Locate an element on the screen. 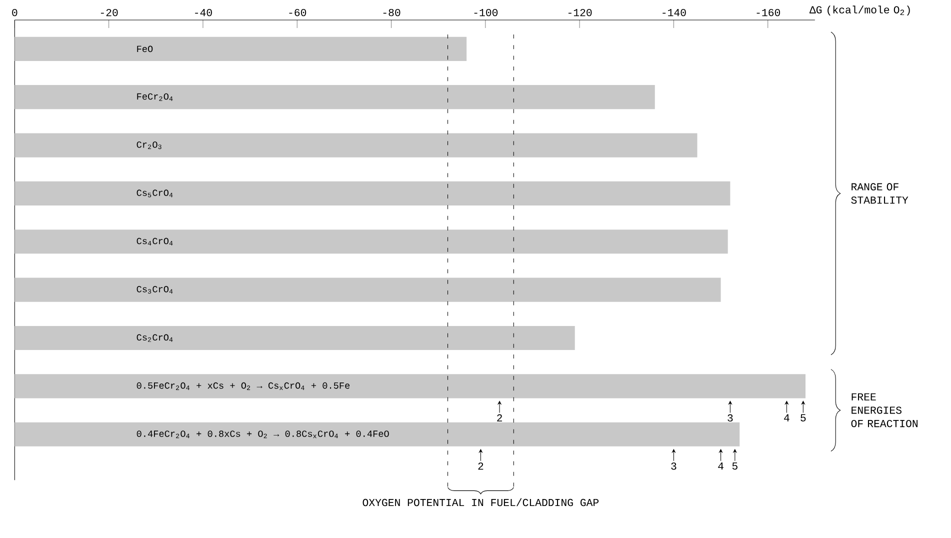  x-tick-label: -40 is located at coordinates (203, 12).